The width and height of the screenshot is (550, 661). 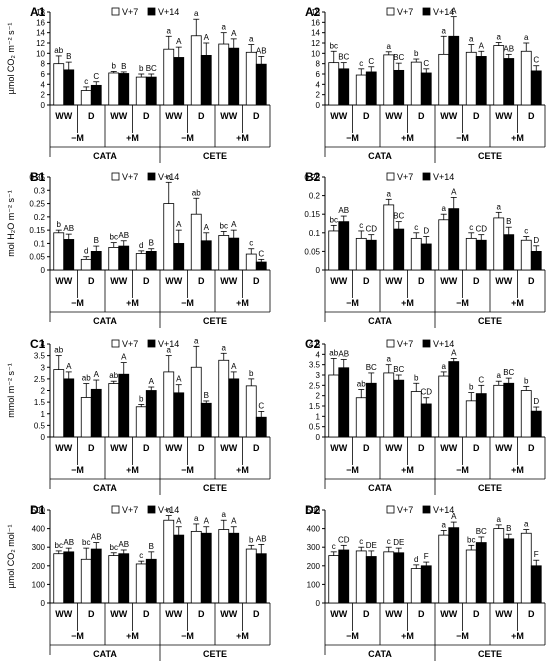 I want to click on y-tick-label: 12, so click(x=315, y=43).